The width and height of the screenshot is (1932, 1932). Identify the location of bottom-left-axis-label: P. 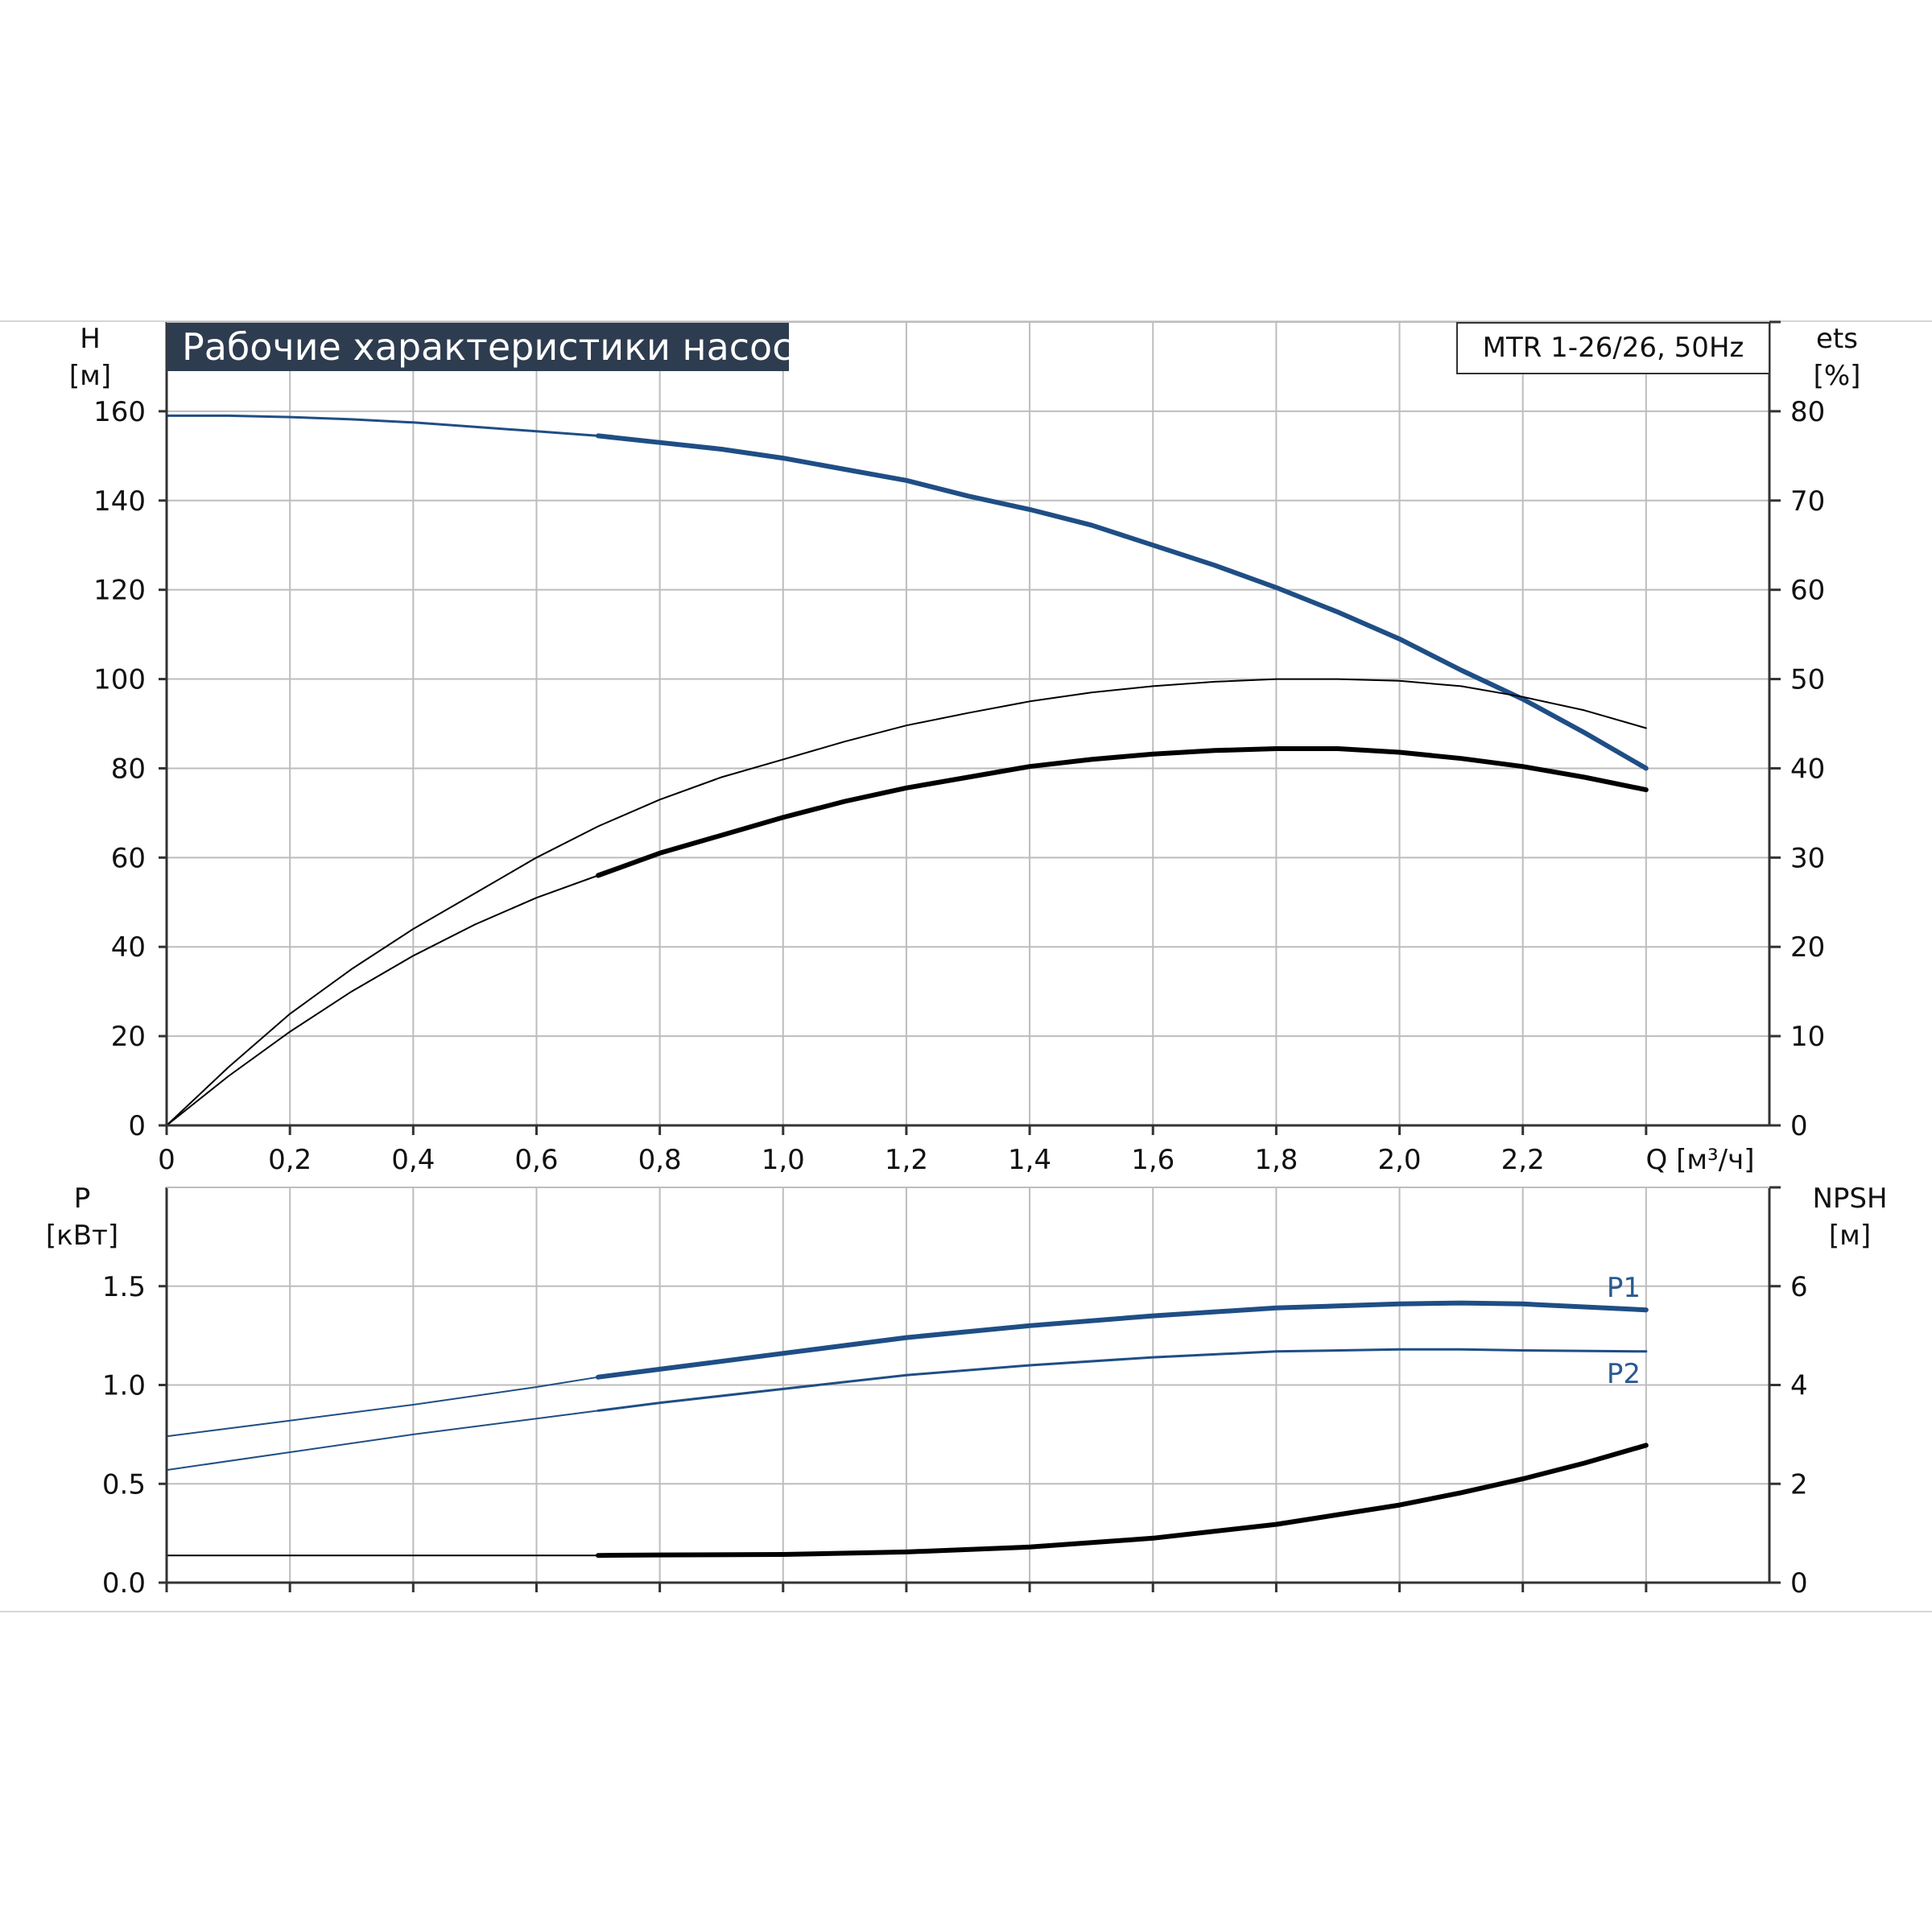
(82, 1199).